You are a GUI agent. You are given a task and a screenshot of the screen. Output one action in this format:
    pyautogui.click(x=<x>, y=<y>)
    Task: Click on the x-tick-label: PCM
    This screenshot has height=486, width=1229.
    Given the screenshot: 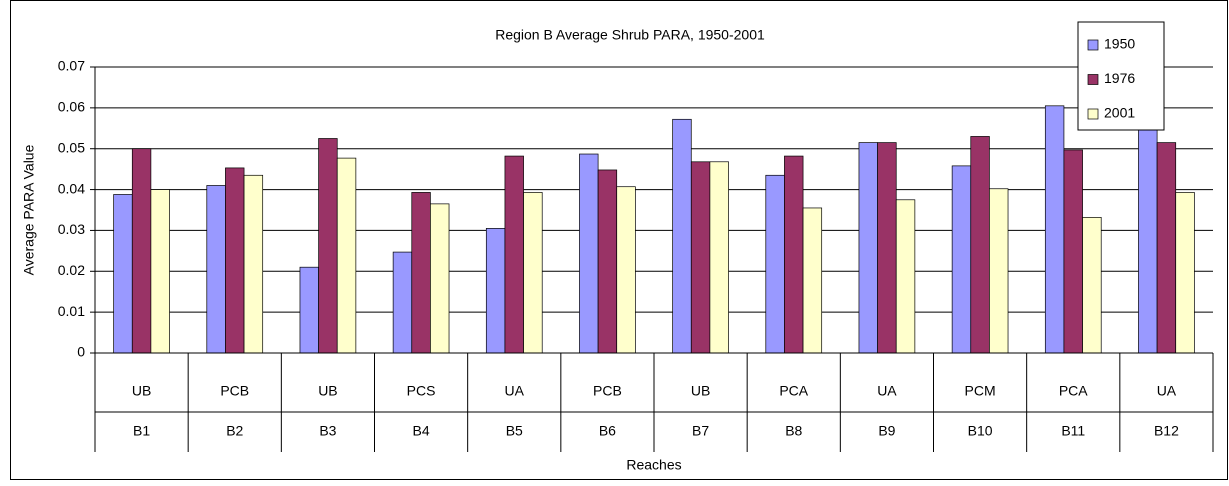 What is the action you would take?
    pyautogui.click(x=980, y=391)
    